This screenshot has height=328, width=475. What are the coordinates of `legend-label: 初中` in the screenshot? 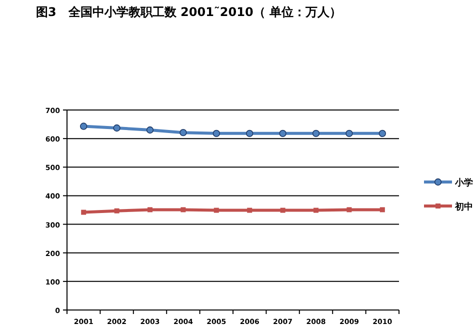 It's located at (463, 207).